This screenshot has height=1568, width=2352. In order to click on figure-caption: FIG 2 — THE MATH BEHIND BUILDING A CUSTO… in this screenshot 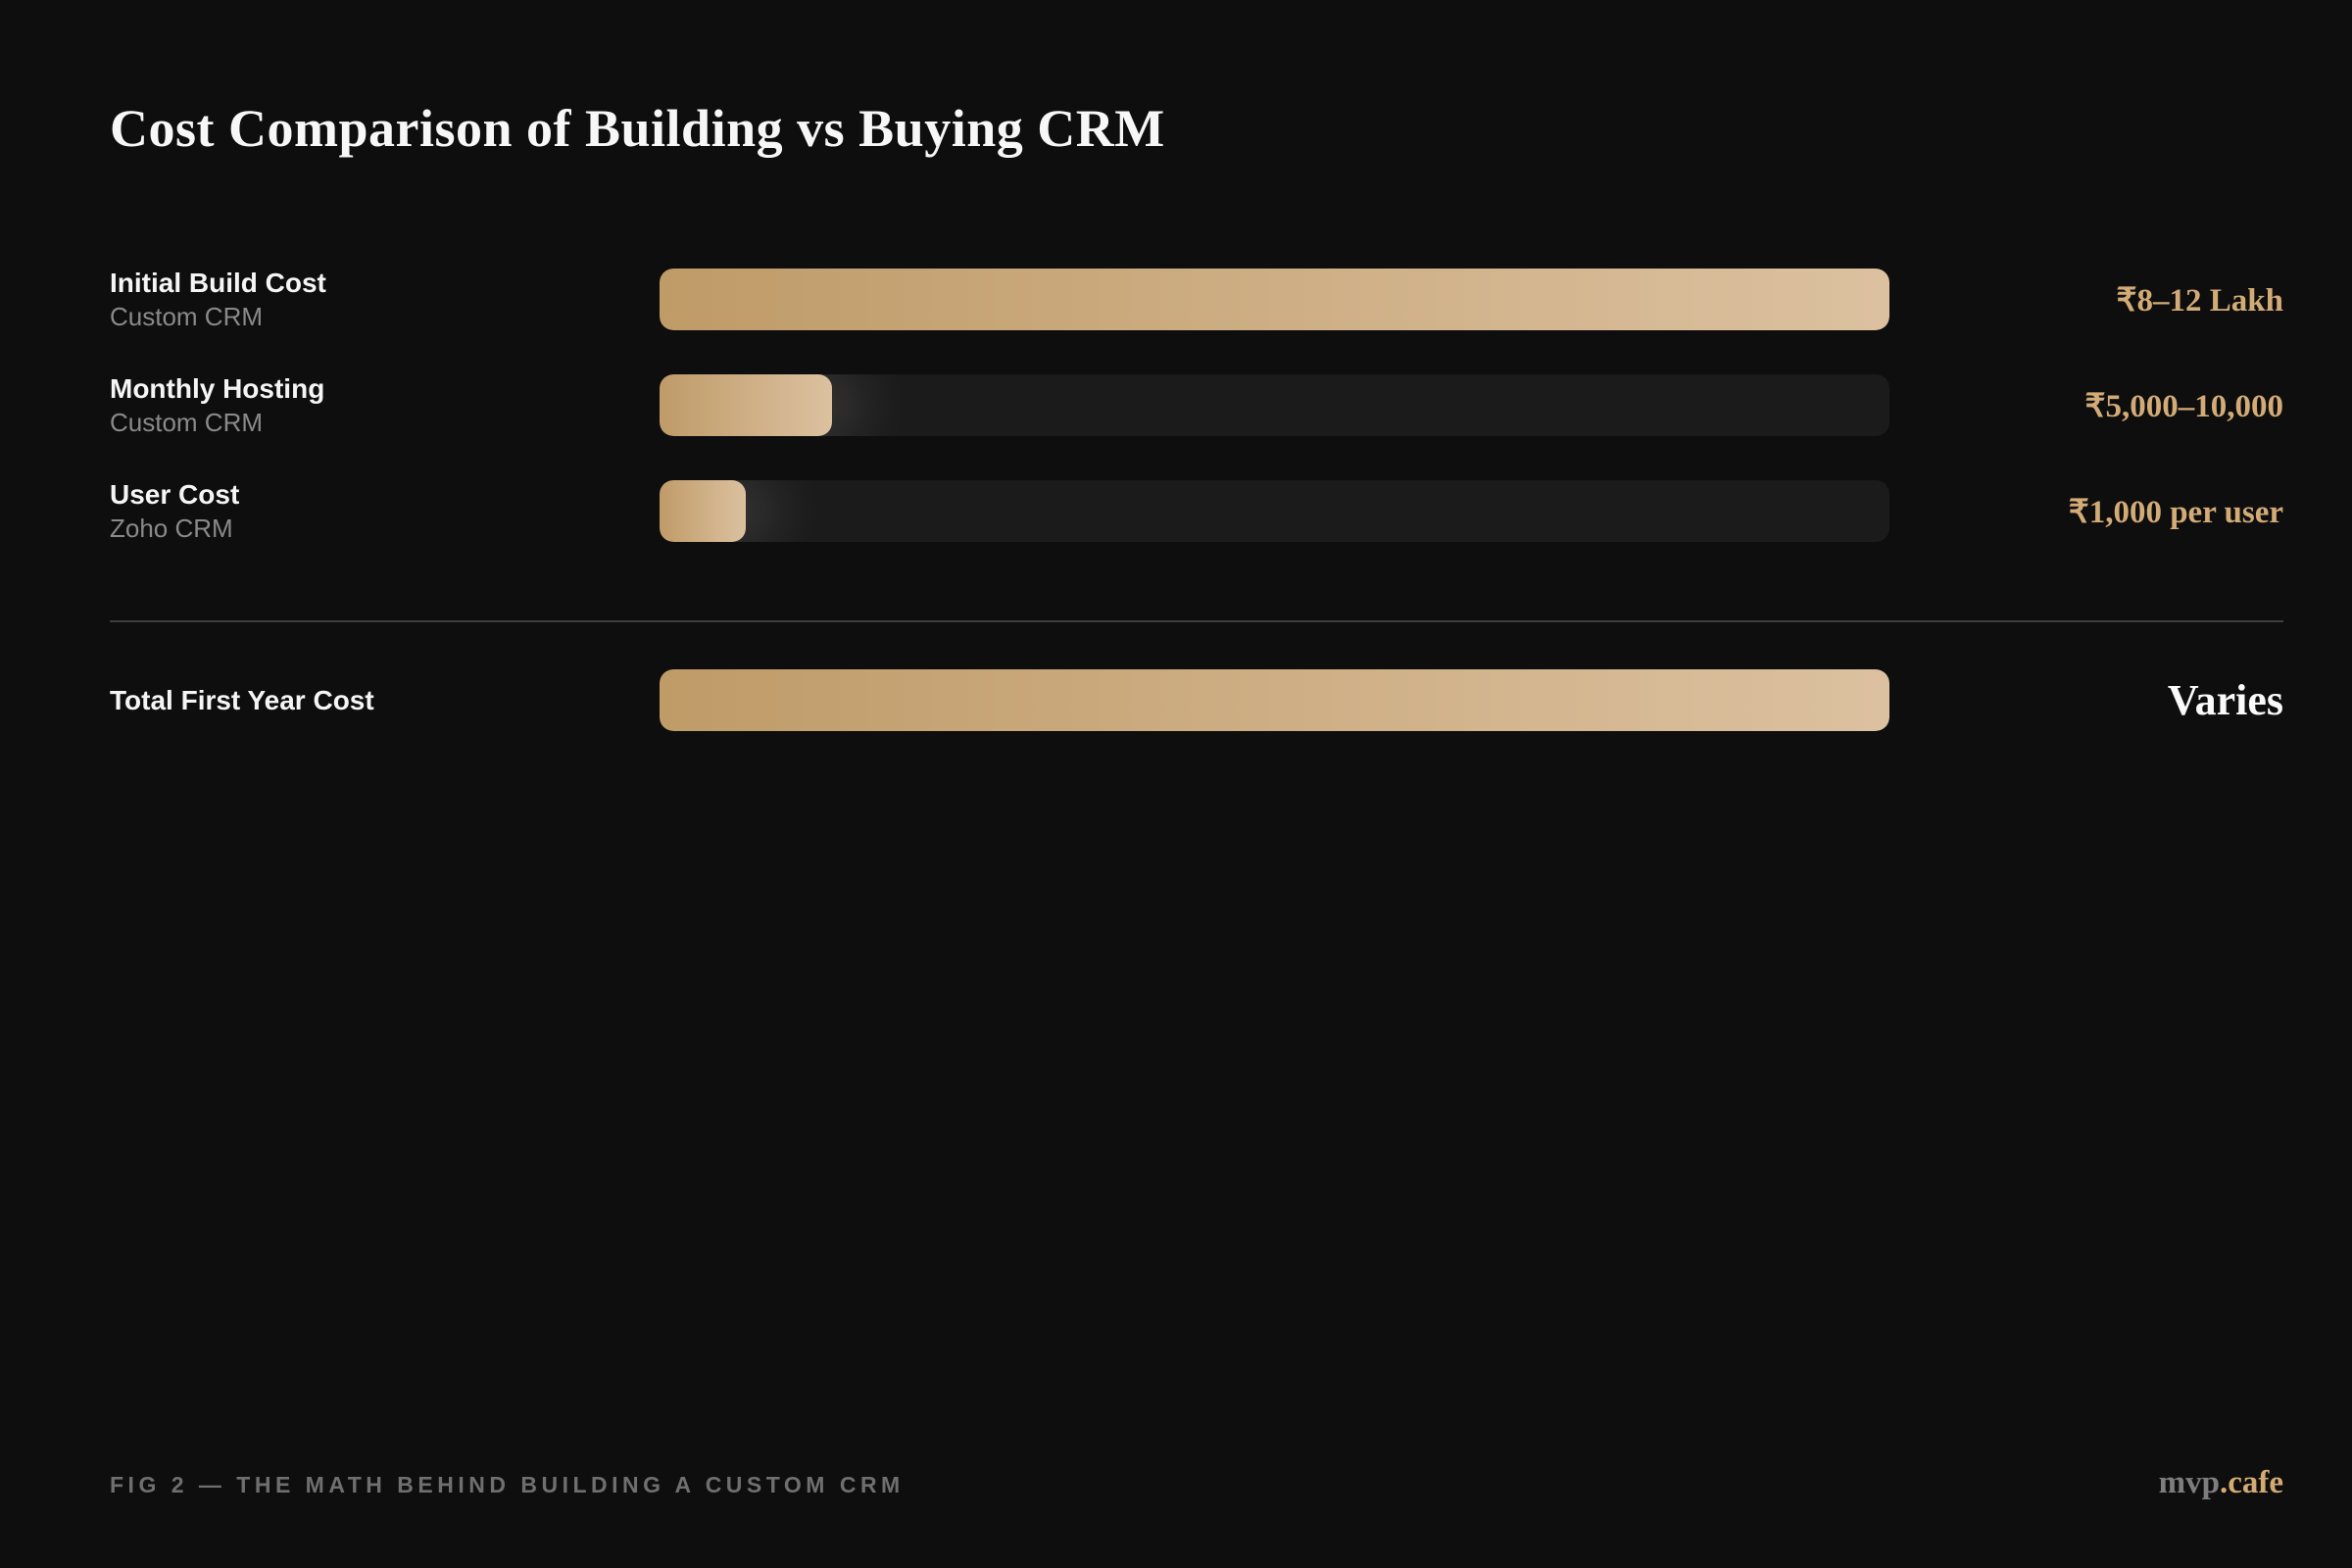, I will do `click(507, 1484)`.